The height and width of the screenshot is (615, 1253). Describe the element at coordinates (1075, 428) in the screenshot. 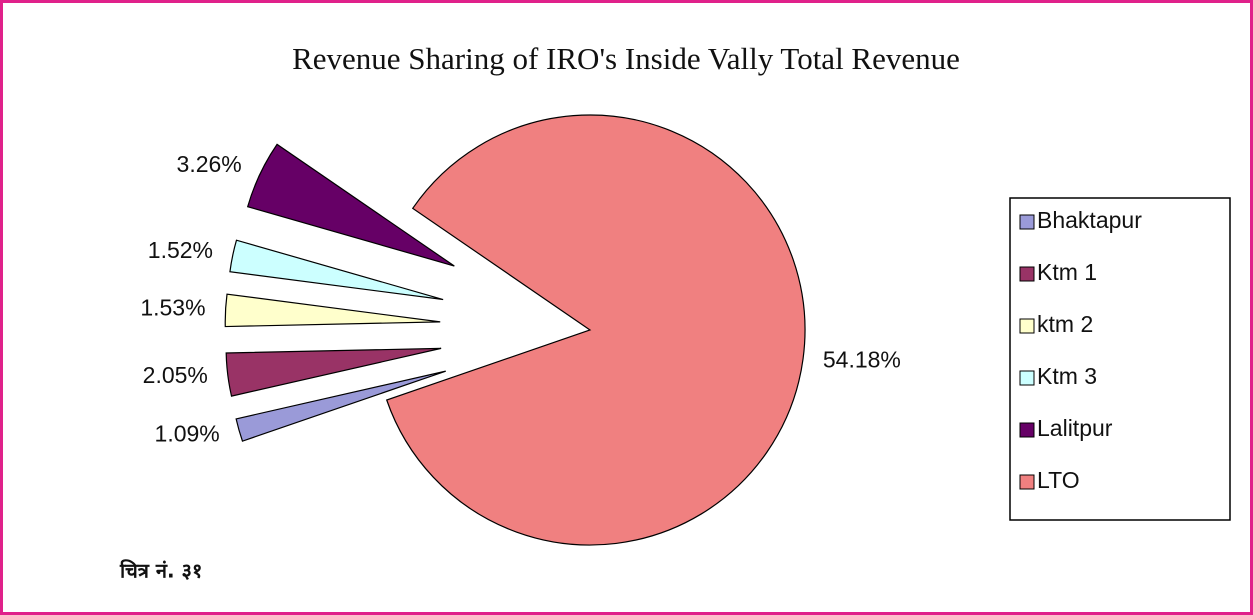

I see `legend-label: Lalitpur` at that location.